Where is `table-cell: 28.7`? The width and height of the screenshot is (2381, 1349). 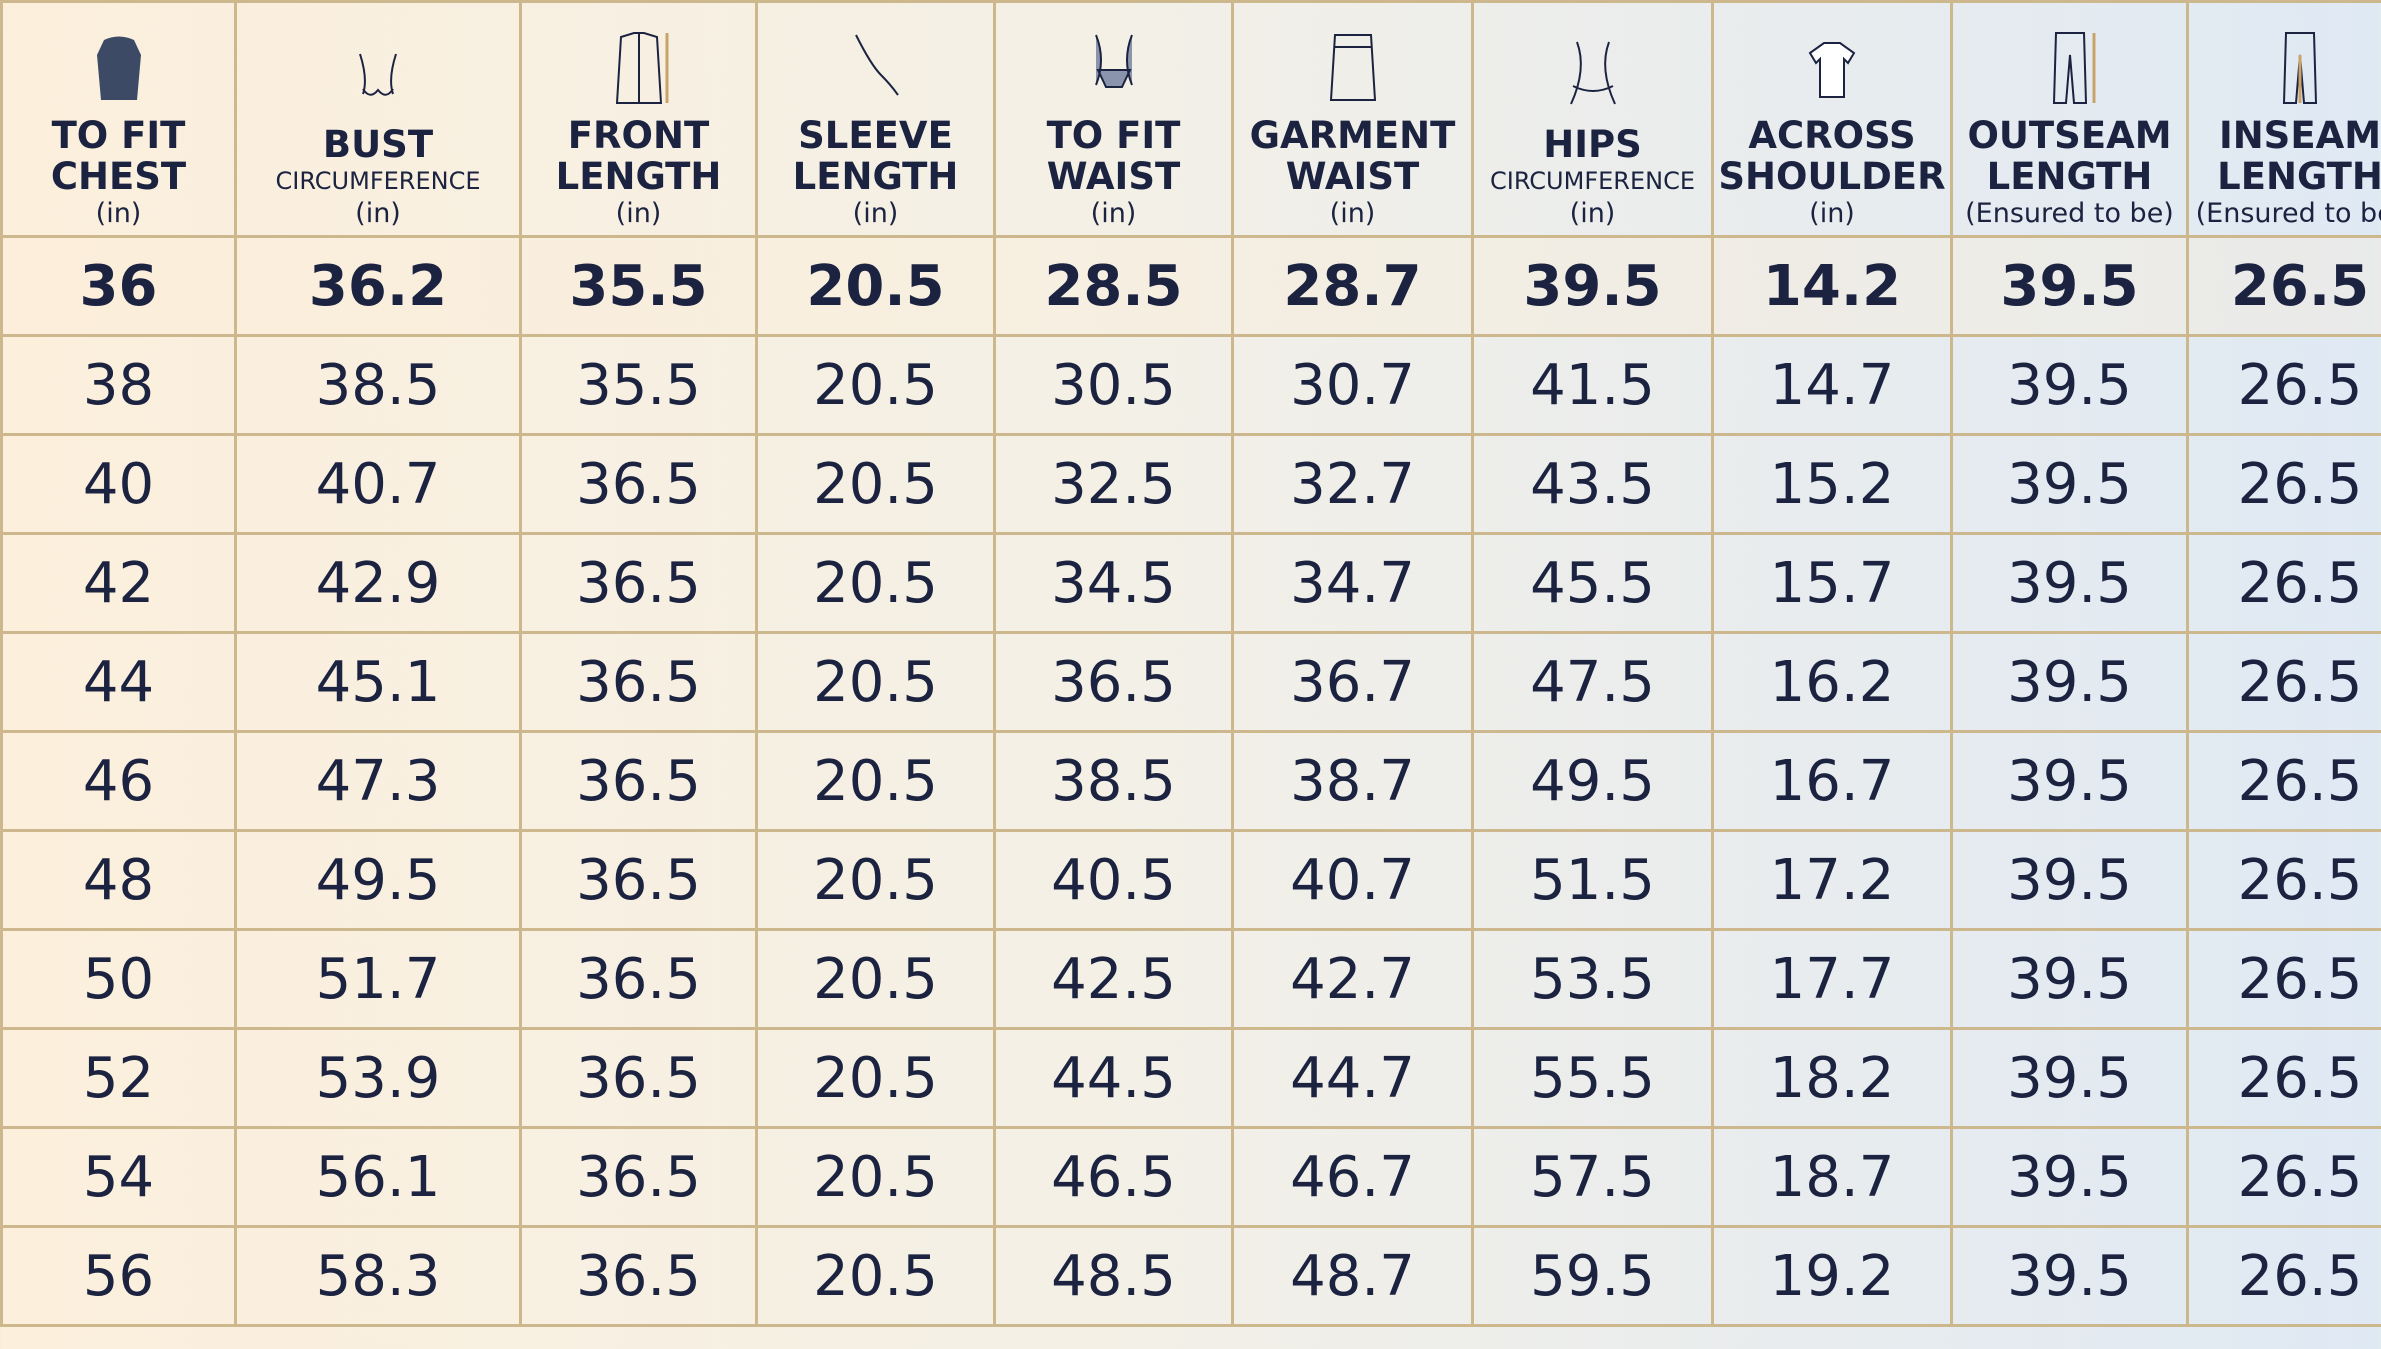
table-cell: 28.7 is located at coordinates (1352, 286).